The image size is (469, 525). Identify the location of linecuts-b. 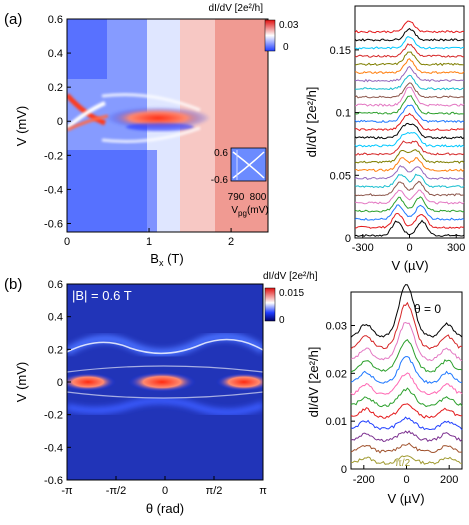
(406, 374).